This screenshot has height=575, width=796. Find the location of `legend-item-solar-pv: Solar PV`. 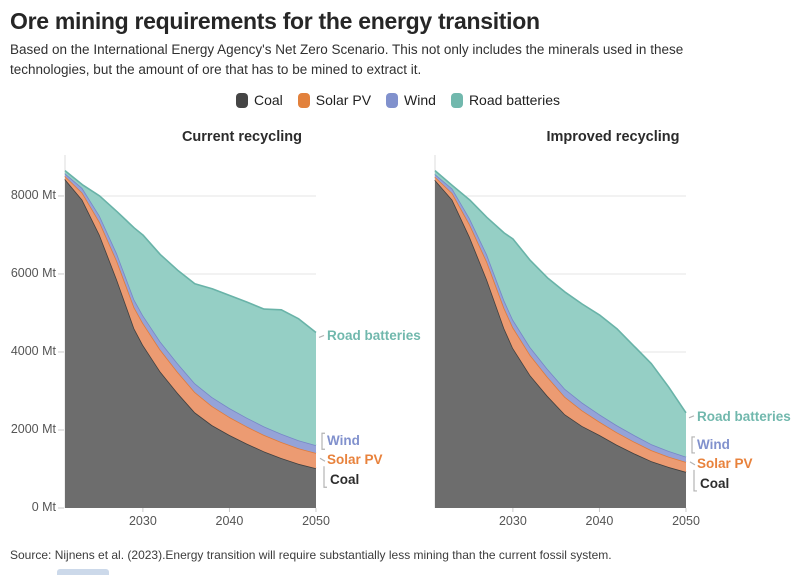

legend-item-solar-pv: Solar PV is located at coordinates (334, 100).